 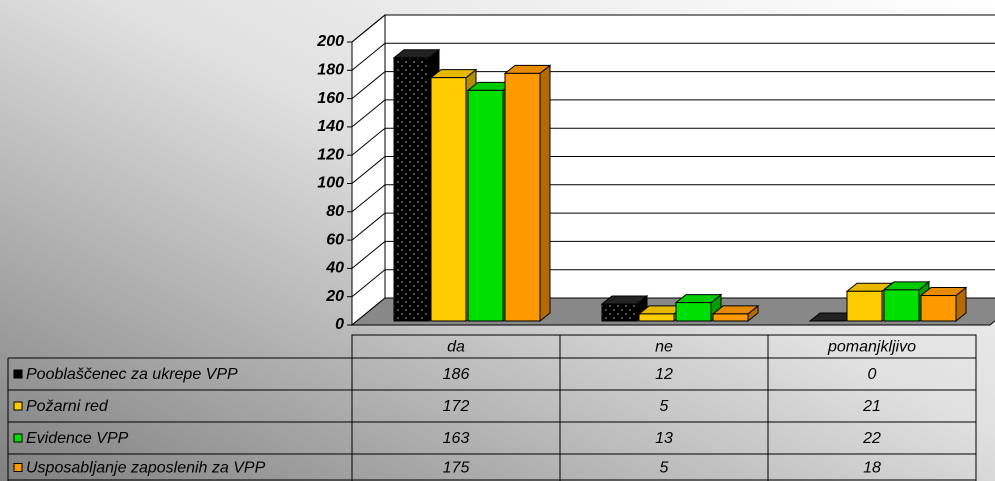 What do you see at coordinates (664, 347) in the screenshot?
I see `column-header: ne` at bounding box center [664, 347].